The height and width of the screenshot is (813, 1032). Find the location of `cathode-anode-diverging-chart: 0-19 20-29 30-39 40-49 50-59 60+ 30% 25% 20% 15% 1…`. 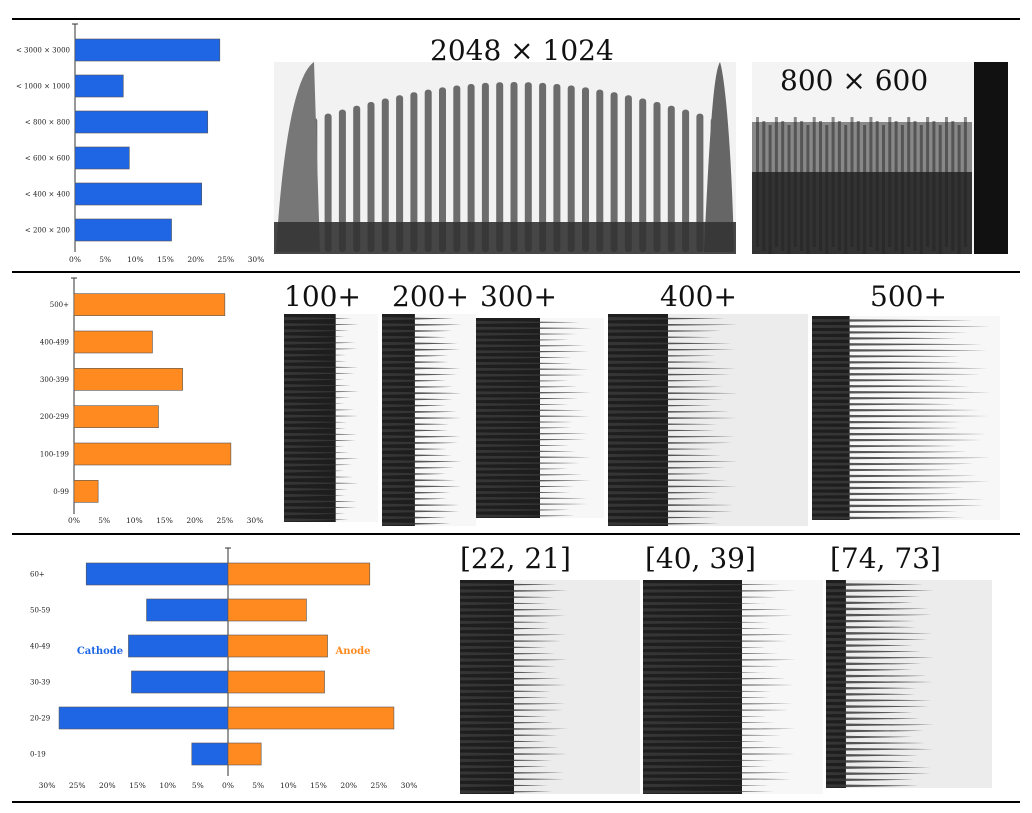

cathode-anode-diverging-chart: 0-19 20-29 30-39 40-49 50-59 60+ 30% 25% 20% 15% 1… is located at coordinates (220, 668).